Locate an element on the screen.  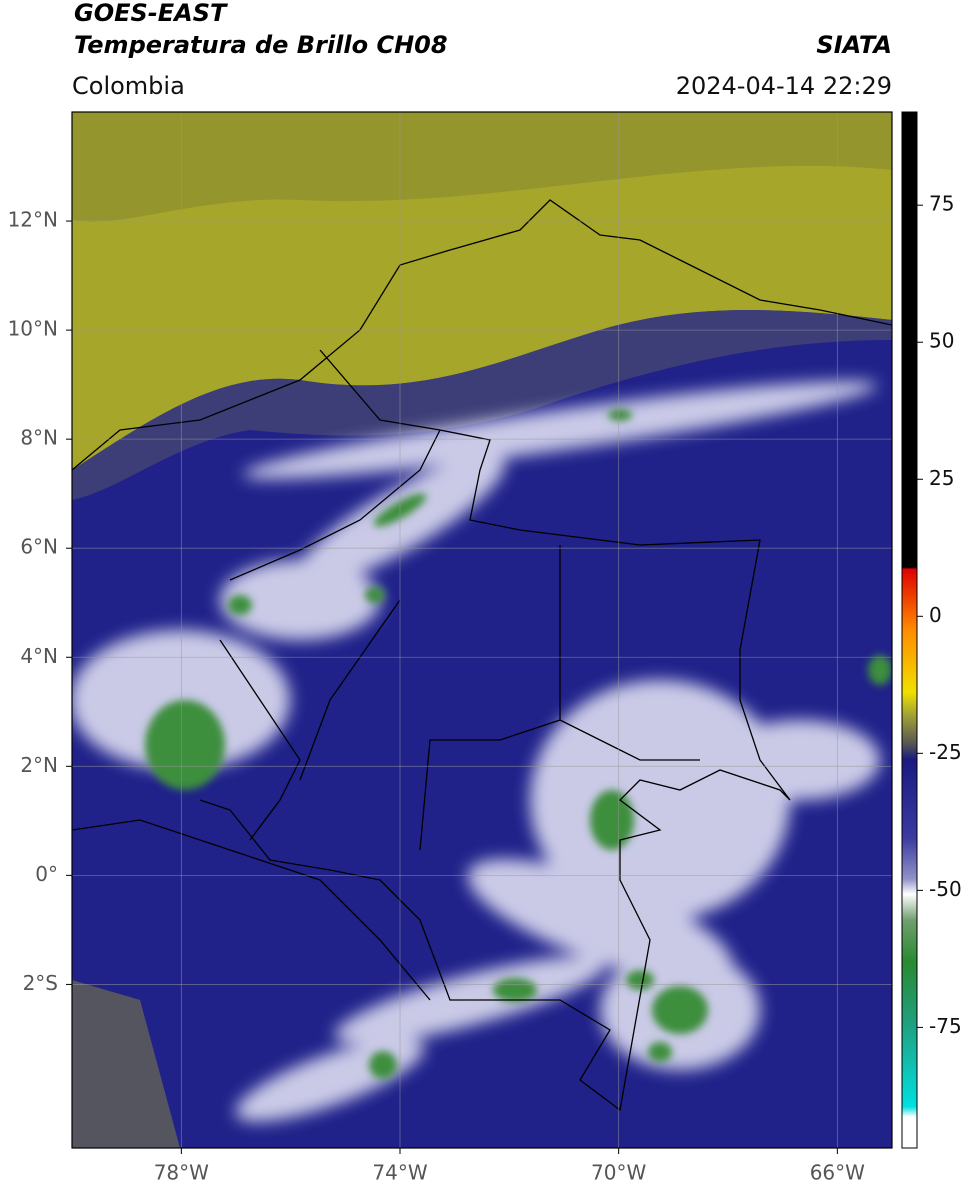
lat-tick-label: 8°N is located at coordinates (39, 438).